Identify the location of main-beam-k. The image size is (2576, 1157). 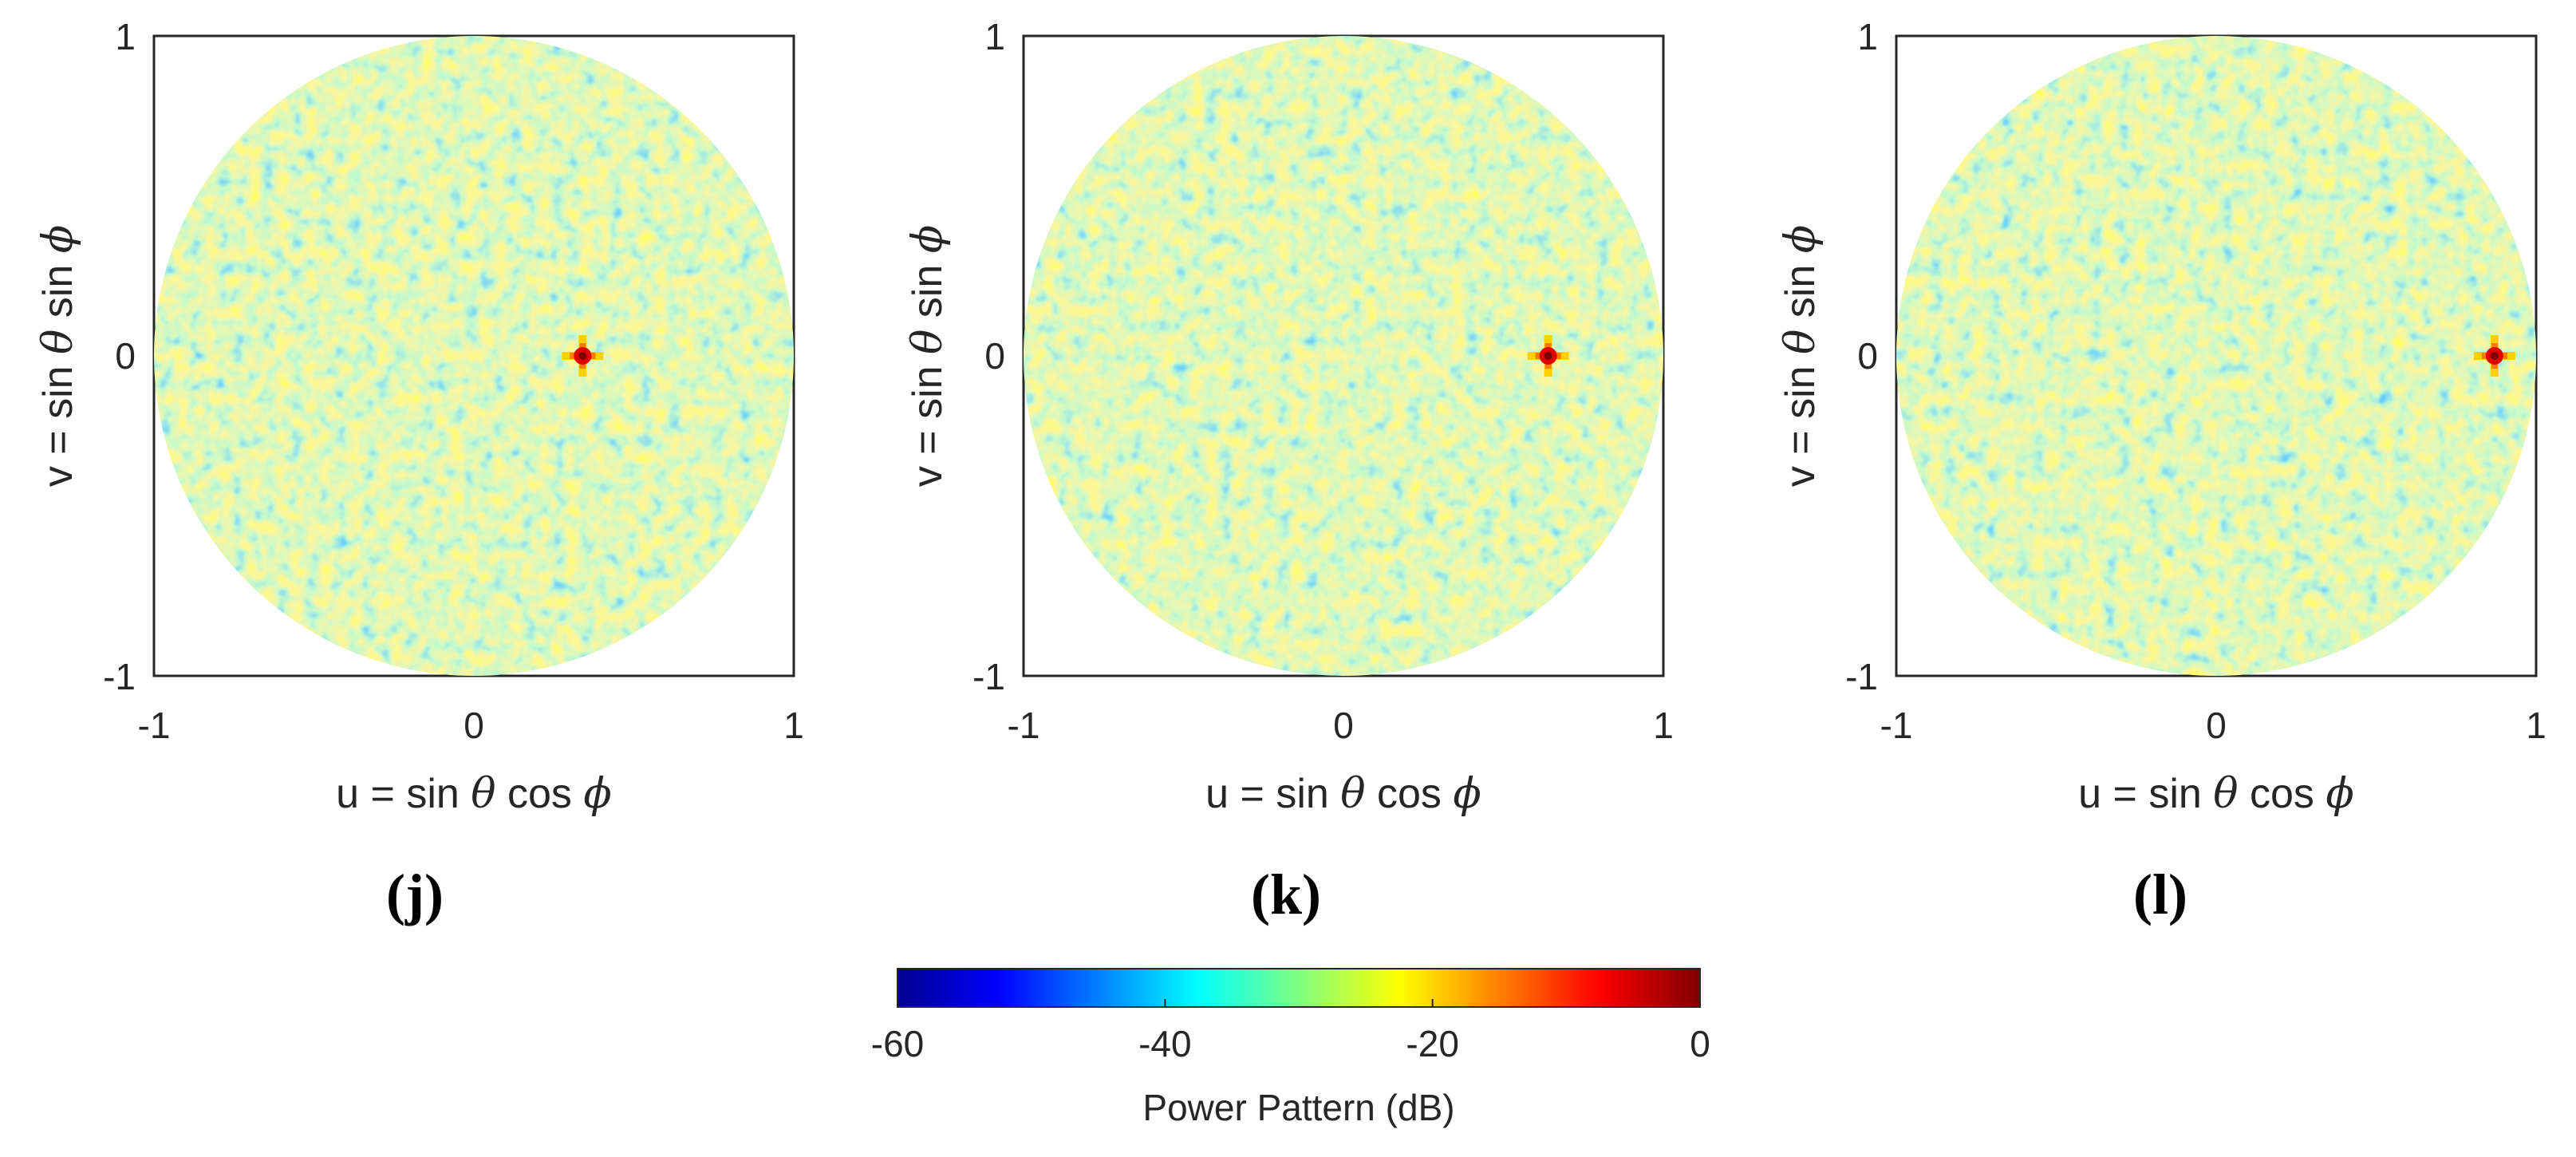
(1548, 356).